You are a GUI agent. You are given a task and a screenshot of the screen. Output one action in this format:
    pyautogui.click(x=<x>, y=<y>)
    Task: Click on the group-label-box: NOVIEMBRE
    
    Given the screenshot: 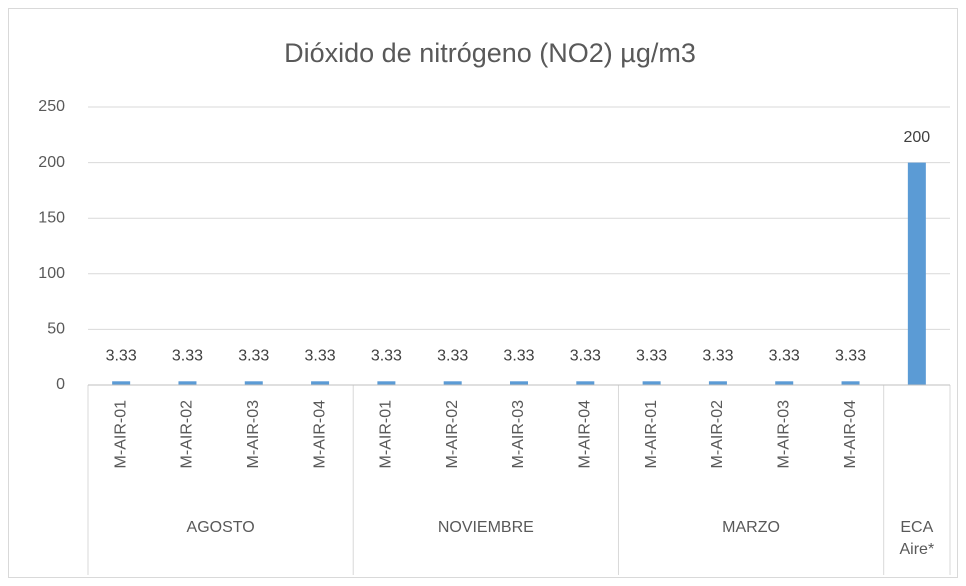 What is the action you would take?
    pyautogui.click(x=485, y=527)
    